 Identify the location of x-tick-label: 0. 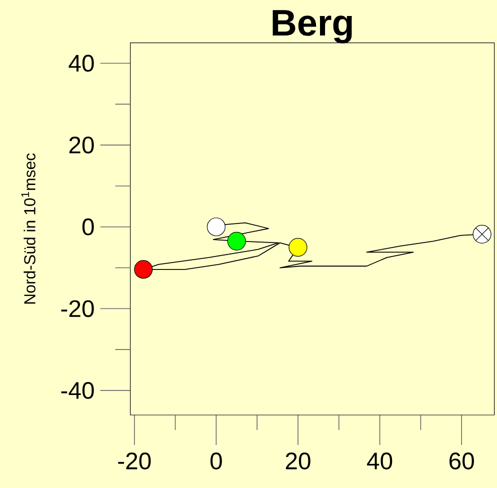
(216, 461).